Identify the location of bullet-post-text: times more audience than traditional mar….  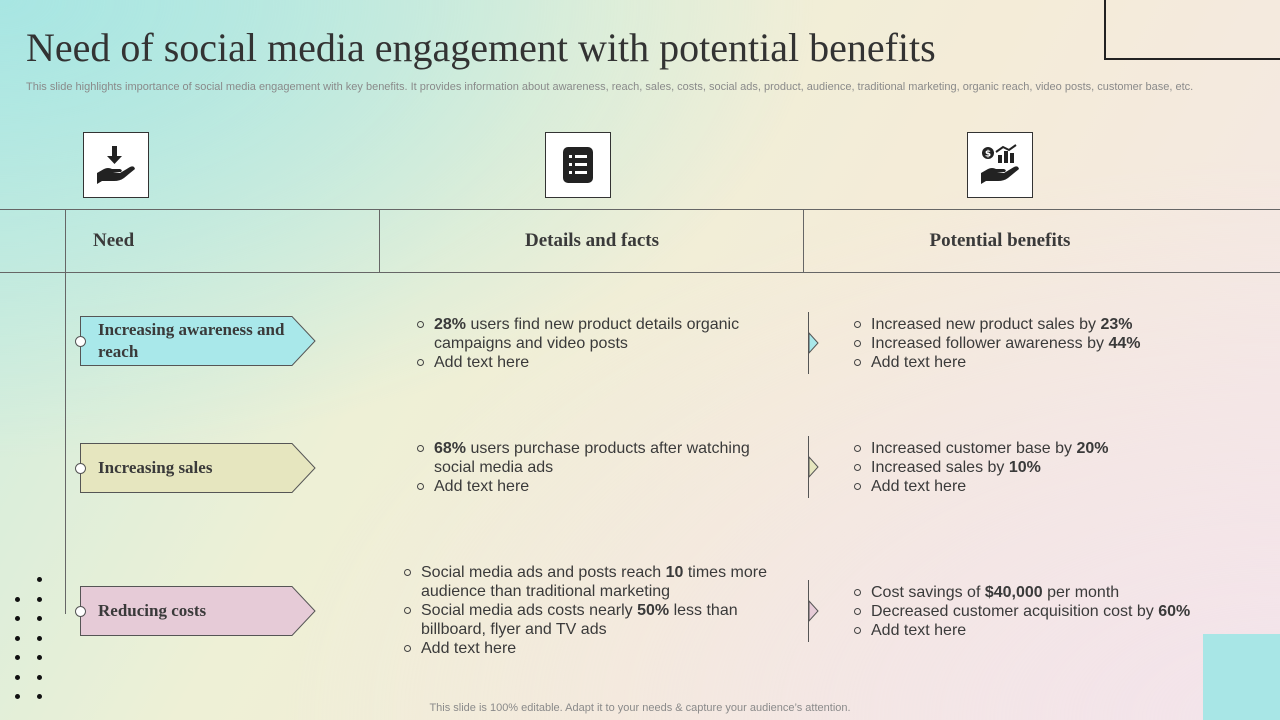
(594, 582).